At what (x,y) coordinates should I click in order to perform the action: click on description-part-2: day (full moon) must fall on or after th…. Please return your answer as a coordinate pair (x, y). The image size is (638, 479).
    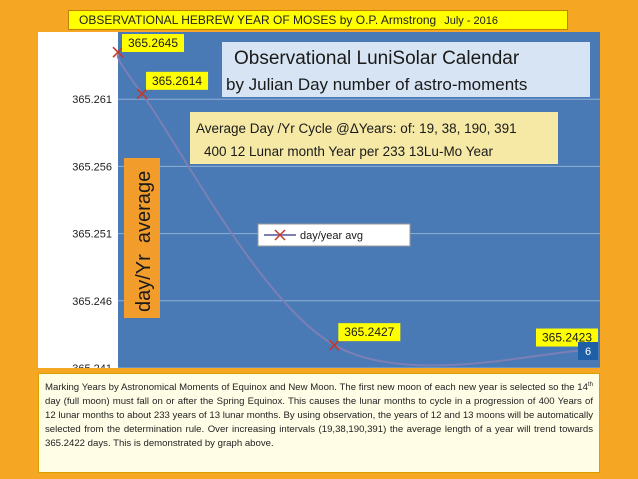
    Looking at the image, I should click on (319, 423).